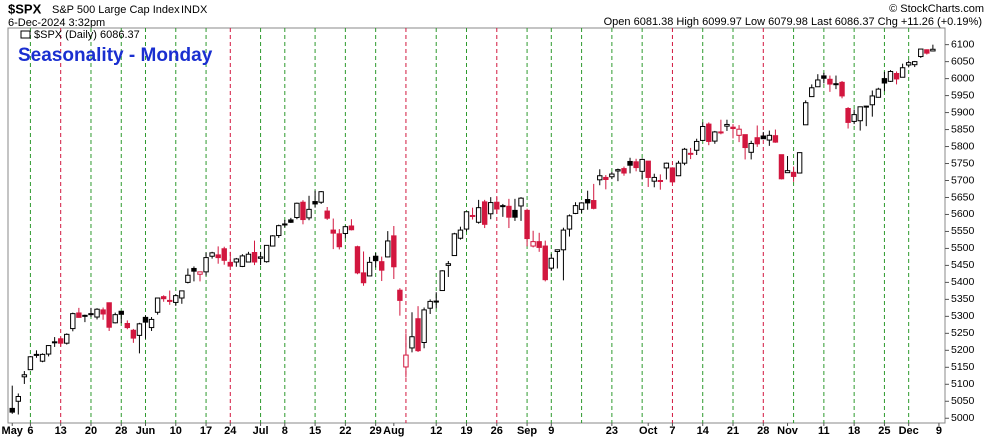 This screenshot has height=438, width=990. I want to click on y-tick-label: 5850, so click(963, 129).